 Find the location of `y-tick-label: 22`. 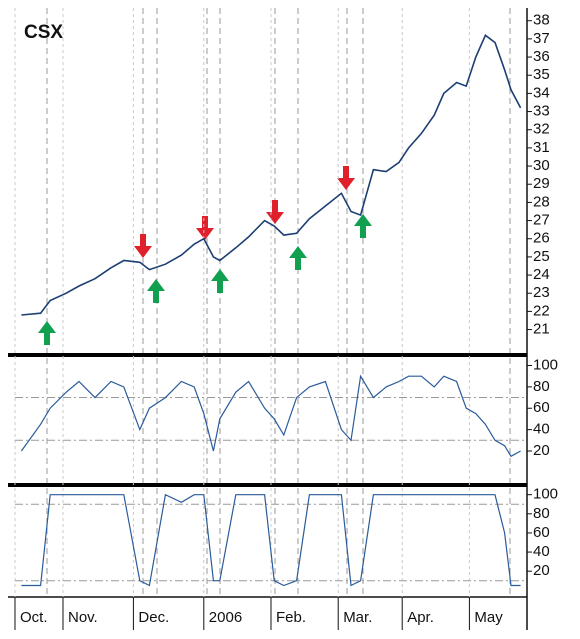

y-tick-label: 22 is located at coordinates (541, 310).